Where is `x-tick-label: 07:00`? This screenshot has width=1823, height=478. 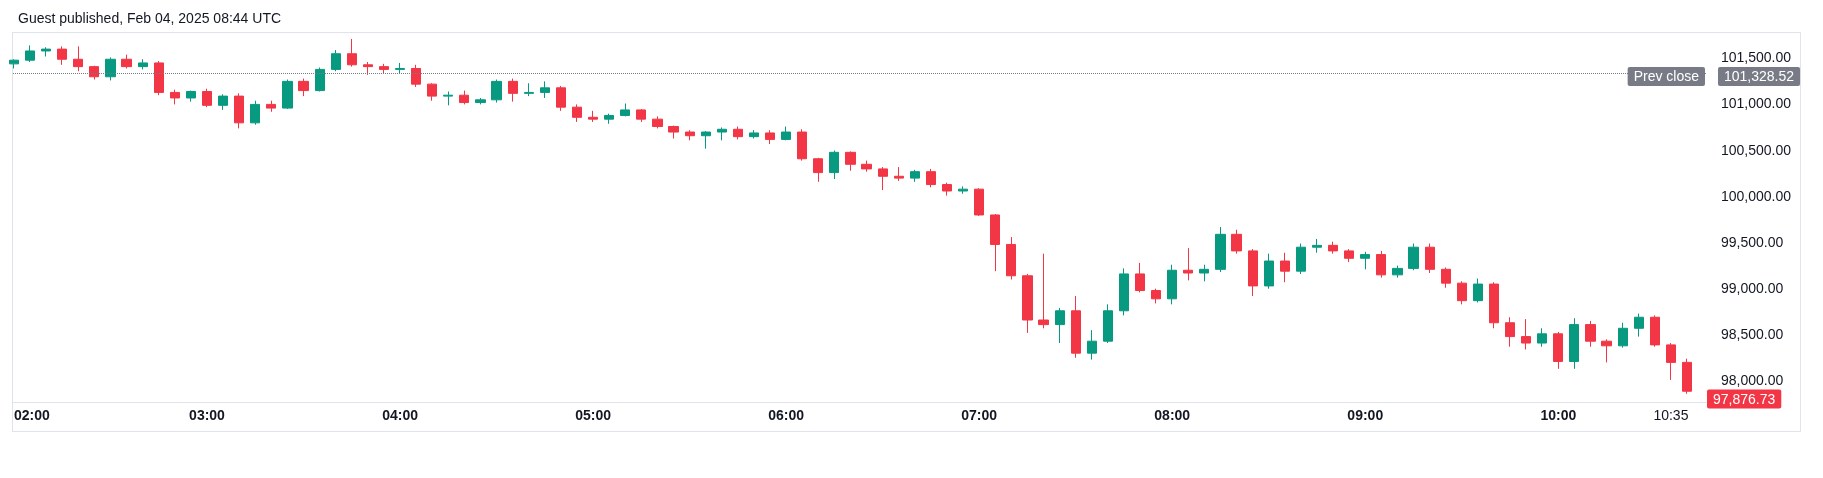
x-tick-label: 07:00 is located at coordinates (979, 415).